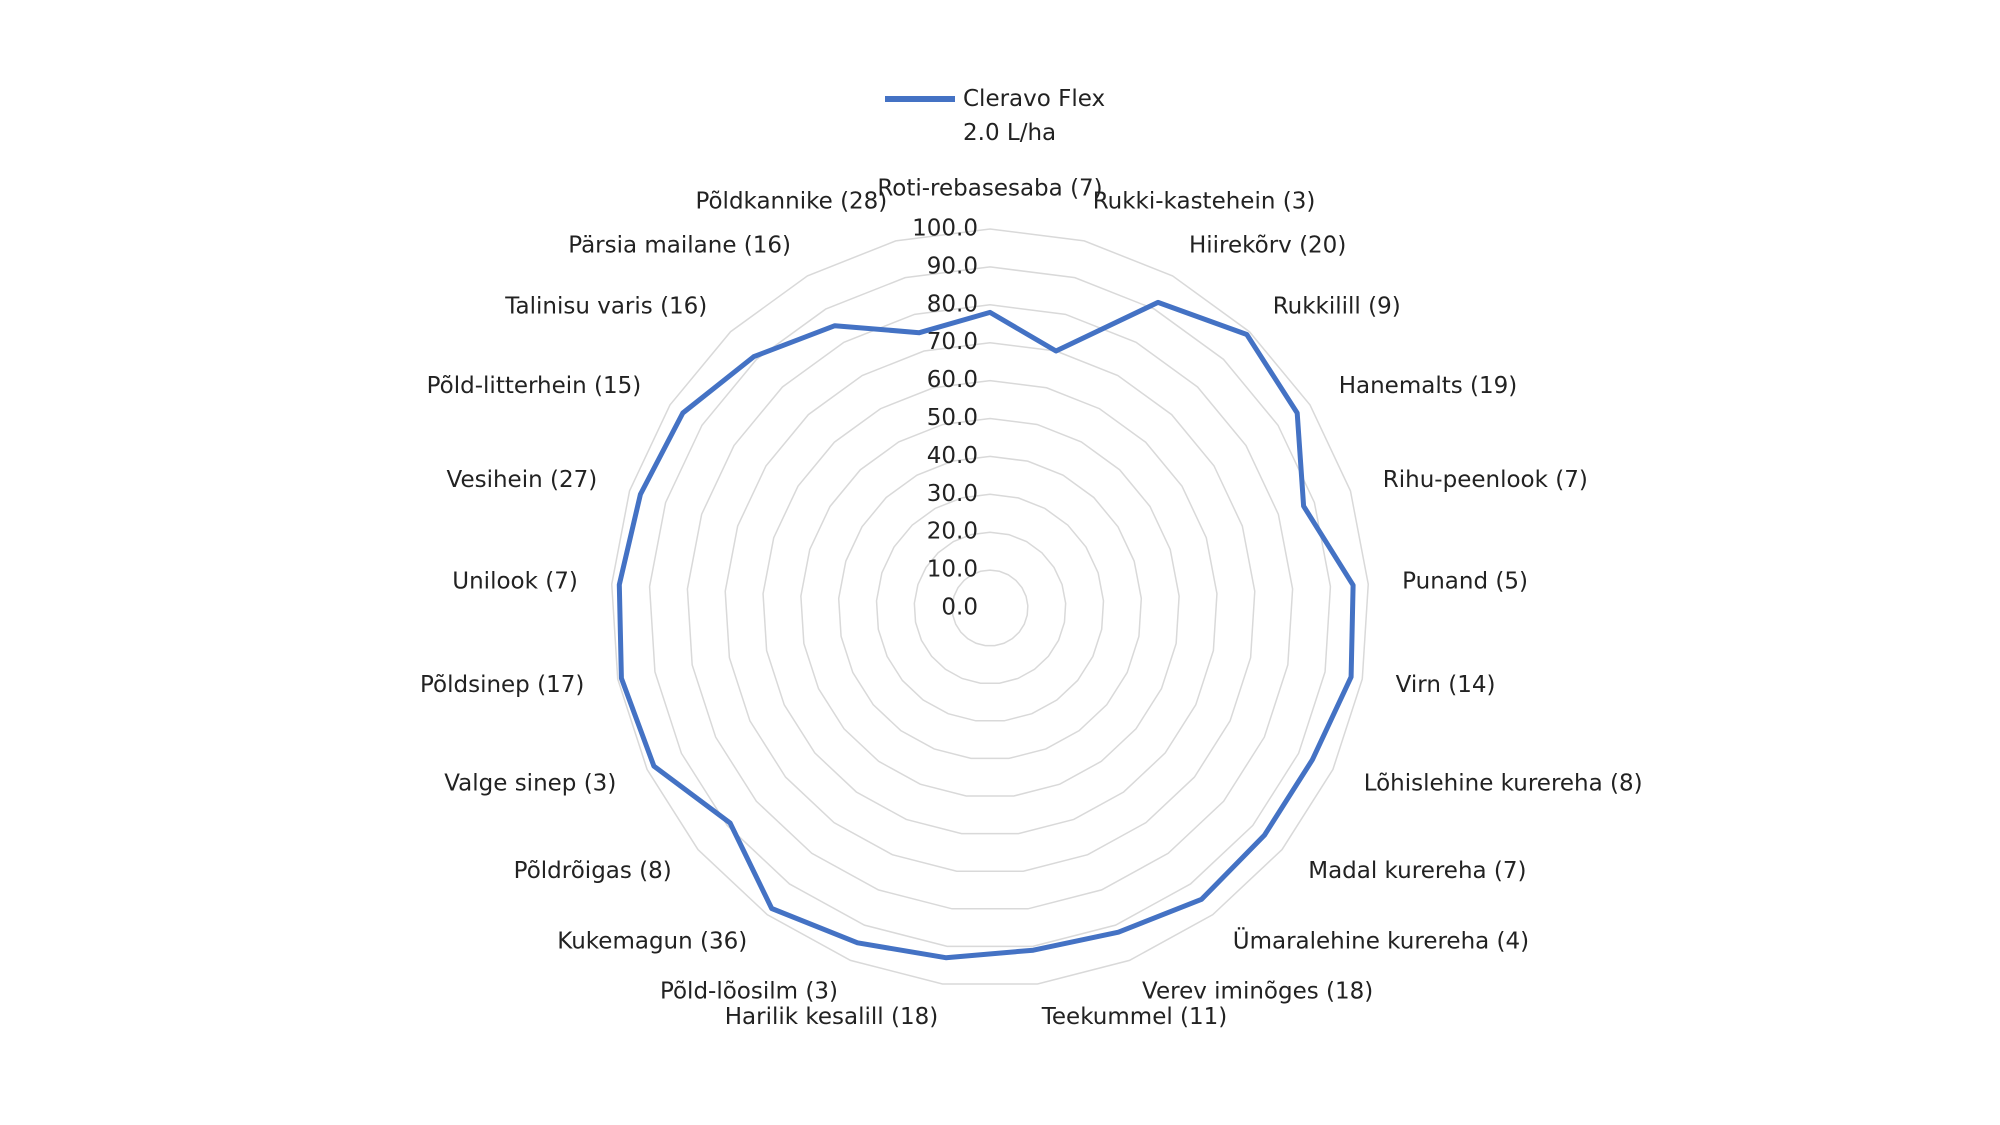  Describe the element at coordinates (749, 991) in the screenshot. I see `category-label: Põld-lõosilm (3)` at that location.